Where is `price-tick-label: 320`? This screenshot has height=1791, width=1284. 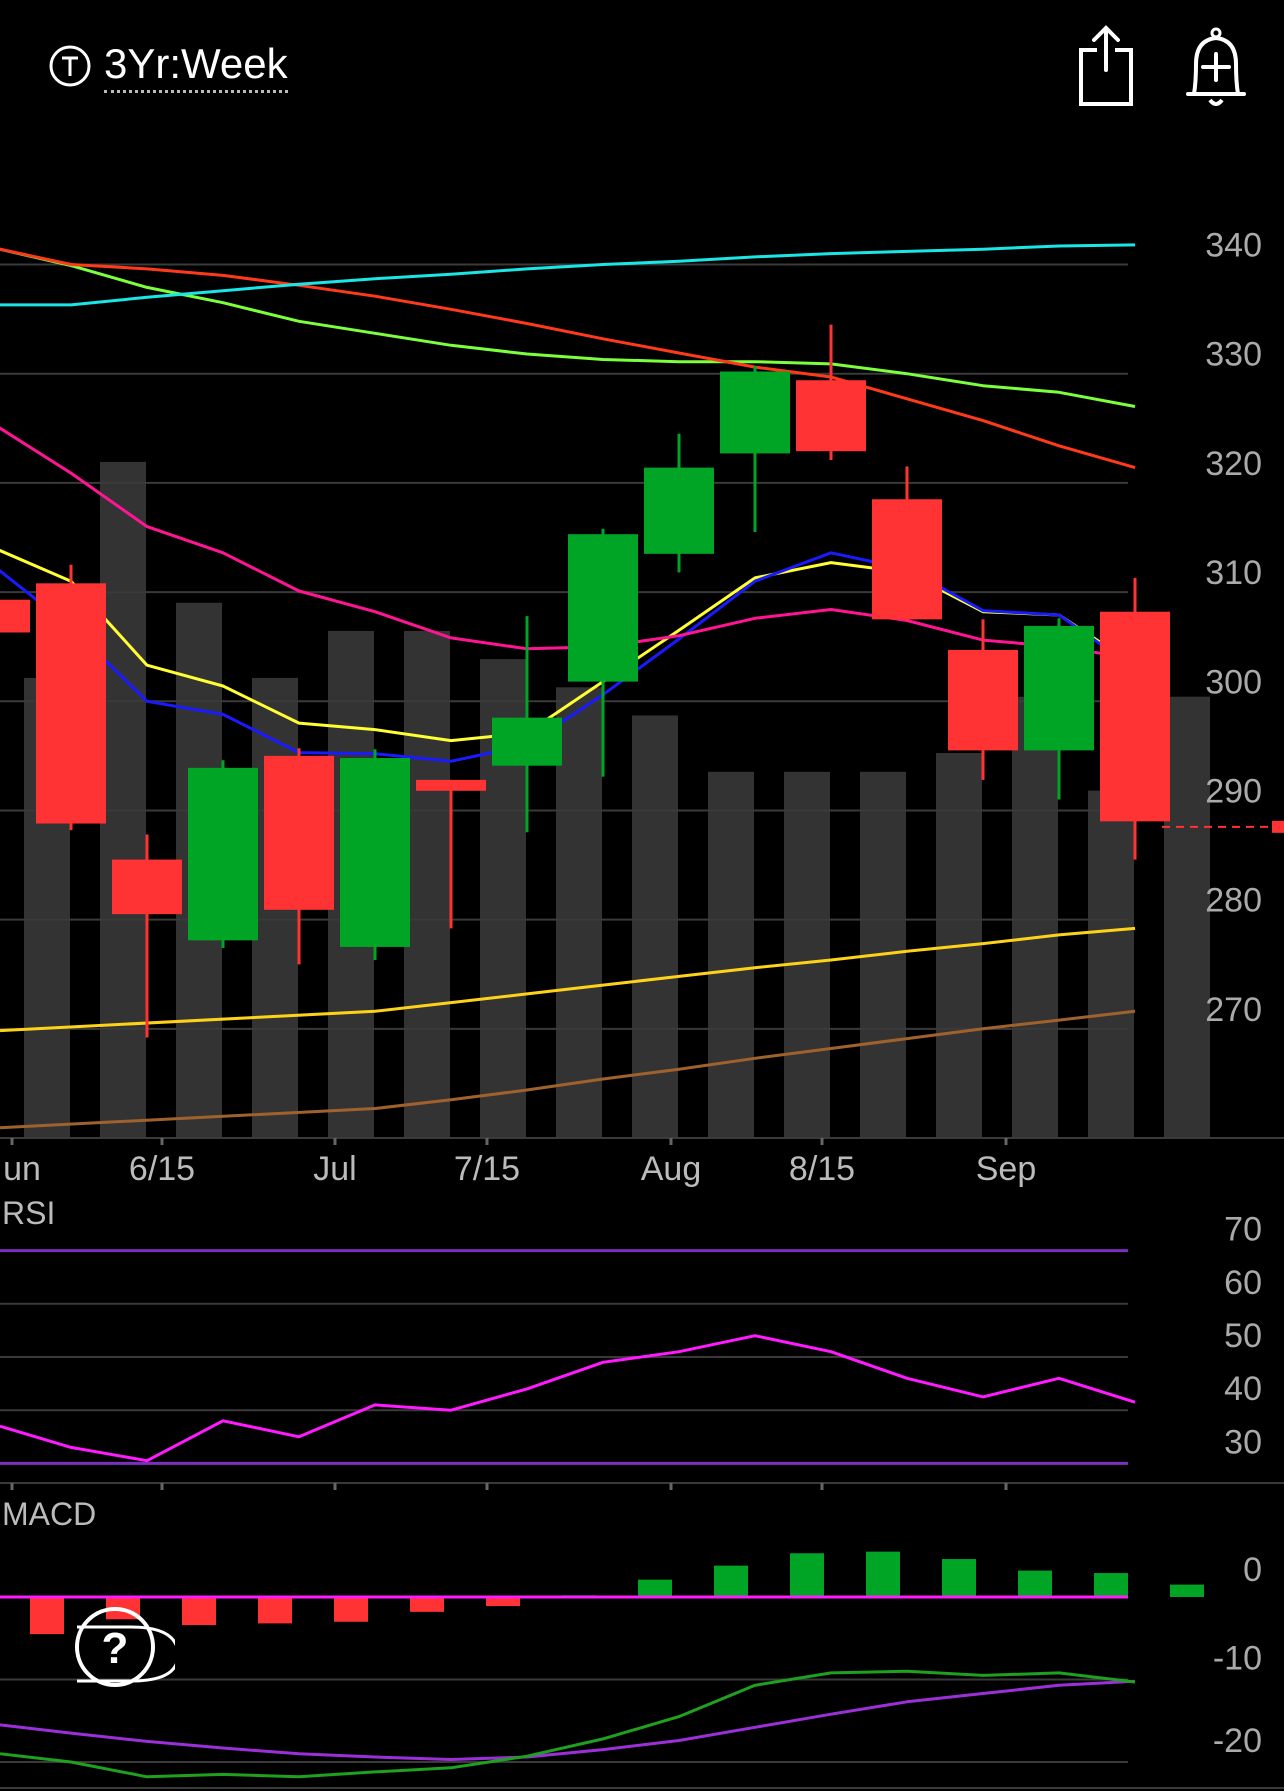
price-tick-label: 320 is located at coordinates (1233, 464).